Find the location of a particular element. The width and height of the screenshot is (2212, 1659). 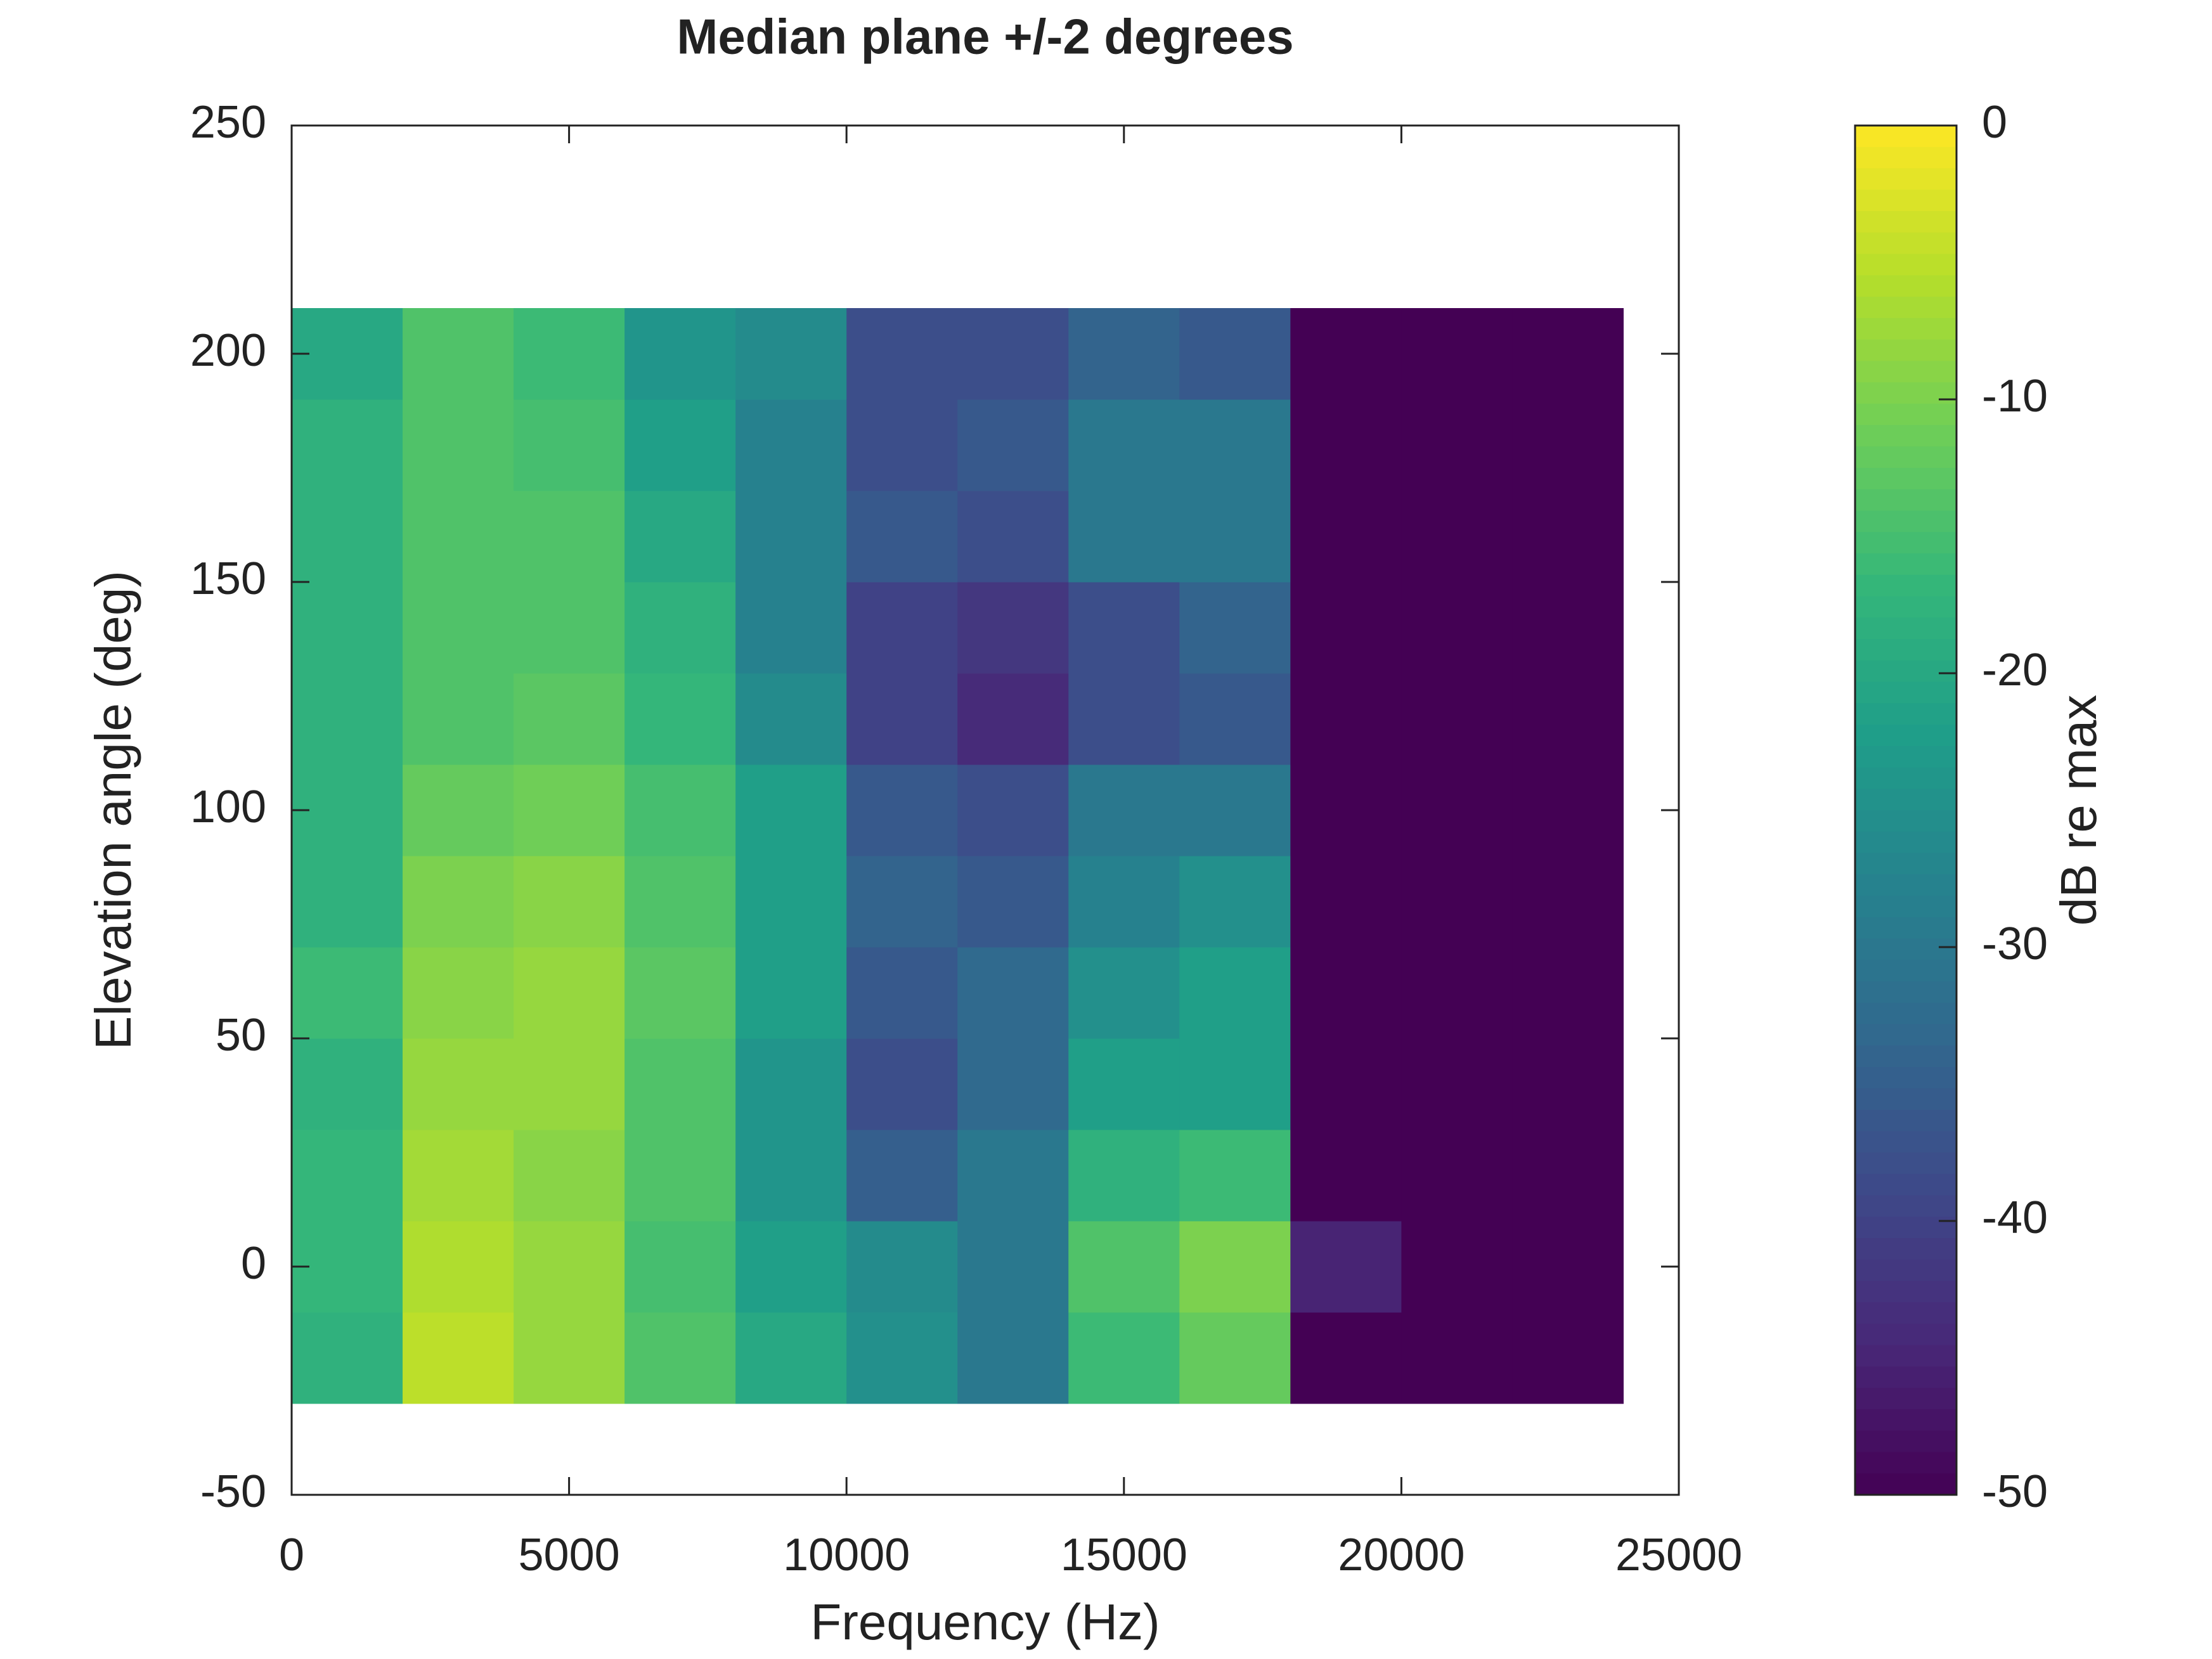

y-tick-label: 100 is located at coordinates (228, 807).